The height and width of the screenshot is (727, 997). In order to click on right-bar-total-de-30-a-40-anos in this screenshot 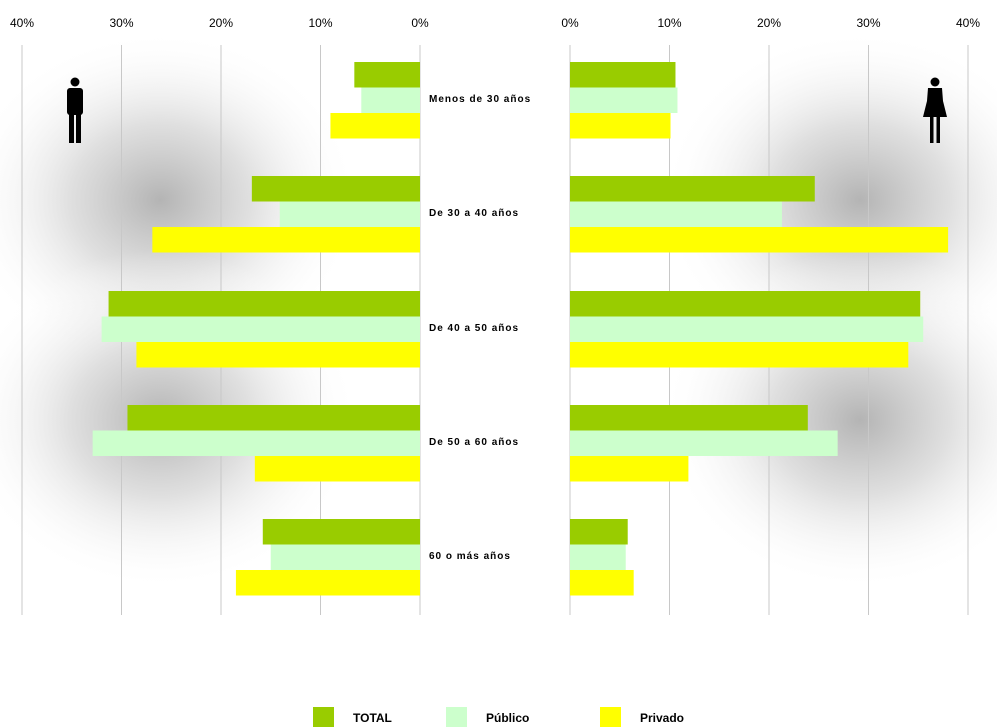, I will do `click(692, 189)`.